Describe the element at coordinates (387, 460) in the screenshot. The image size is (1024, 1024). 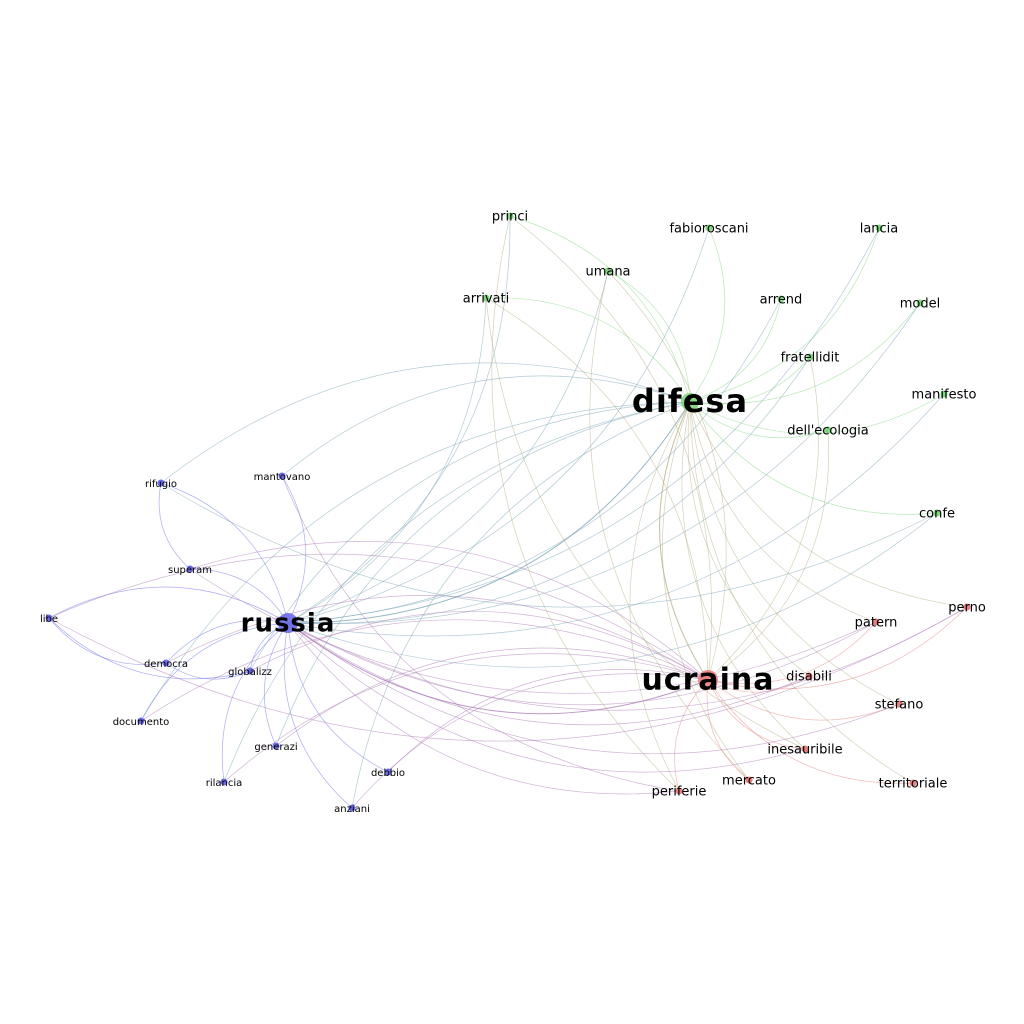
I see `edge-russia-arrivati` at that location.